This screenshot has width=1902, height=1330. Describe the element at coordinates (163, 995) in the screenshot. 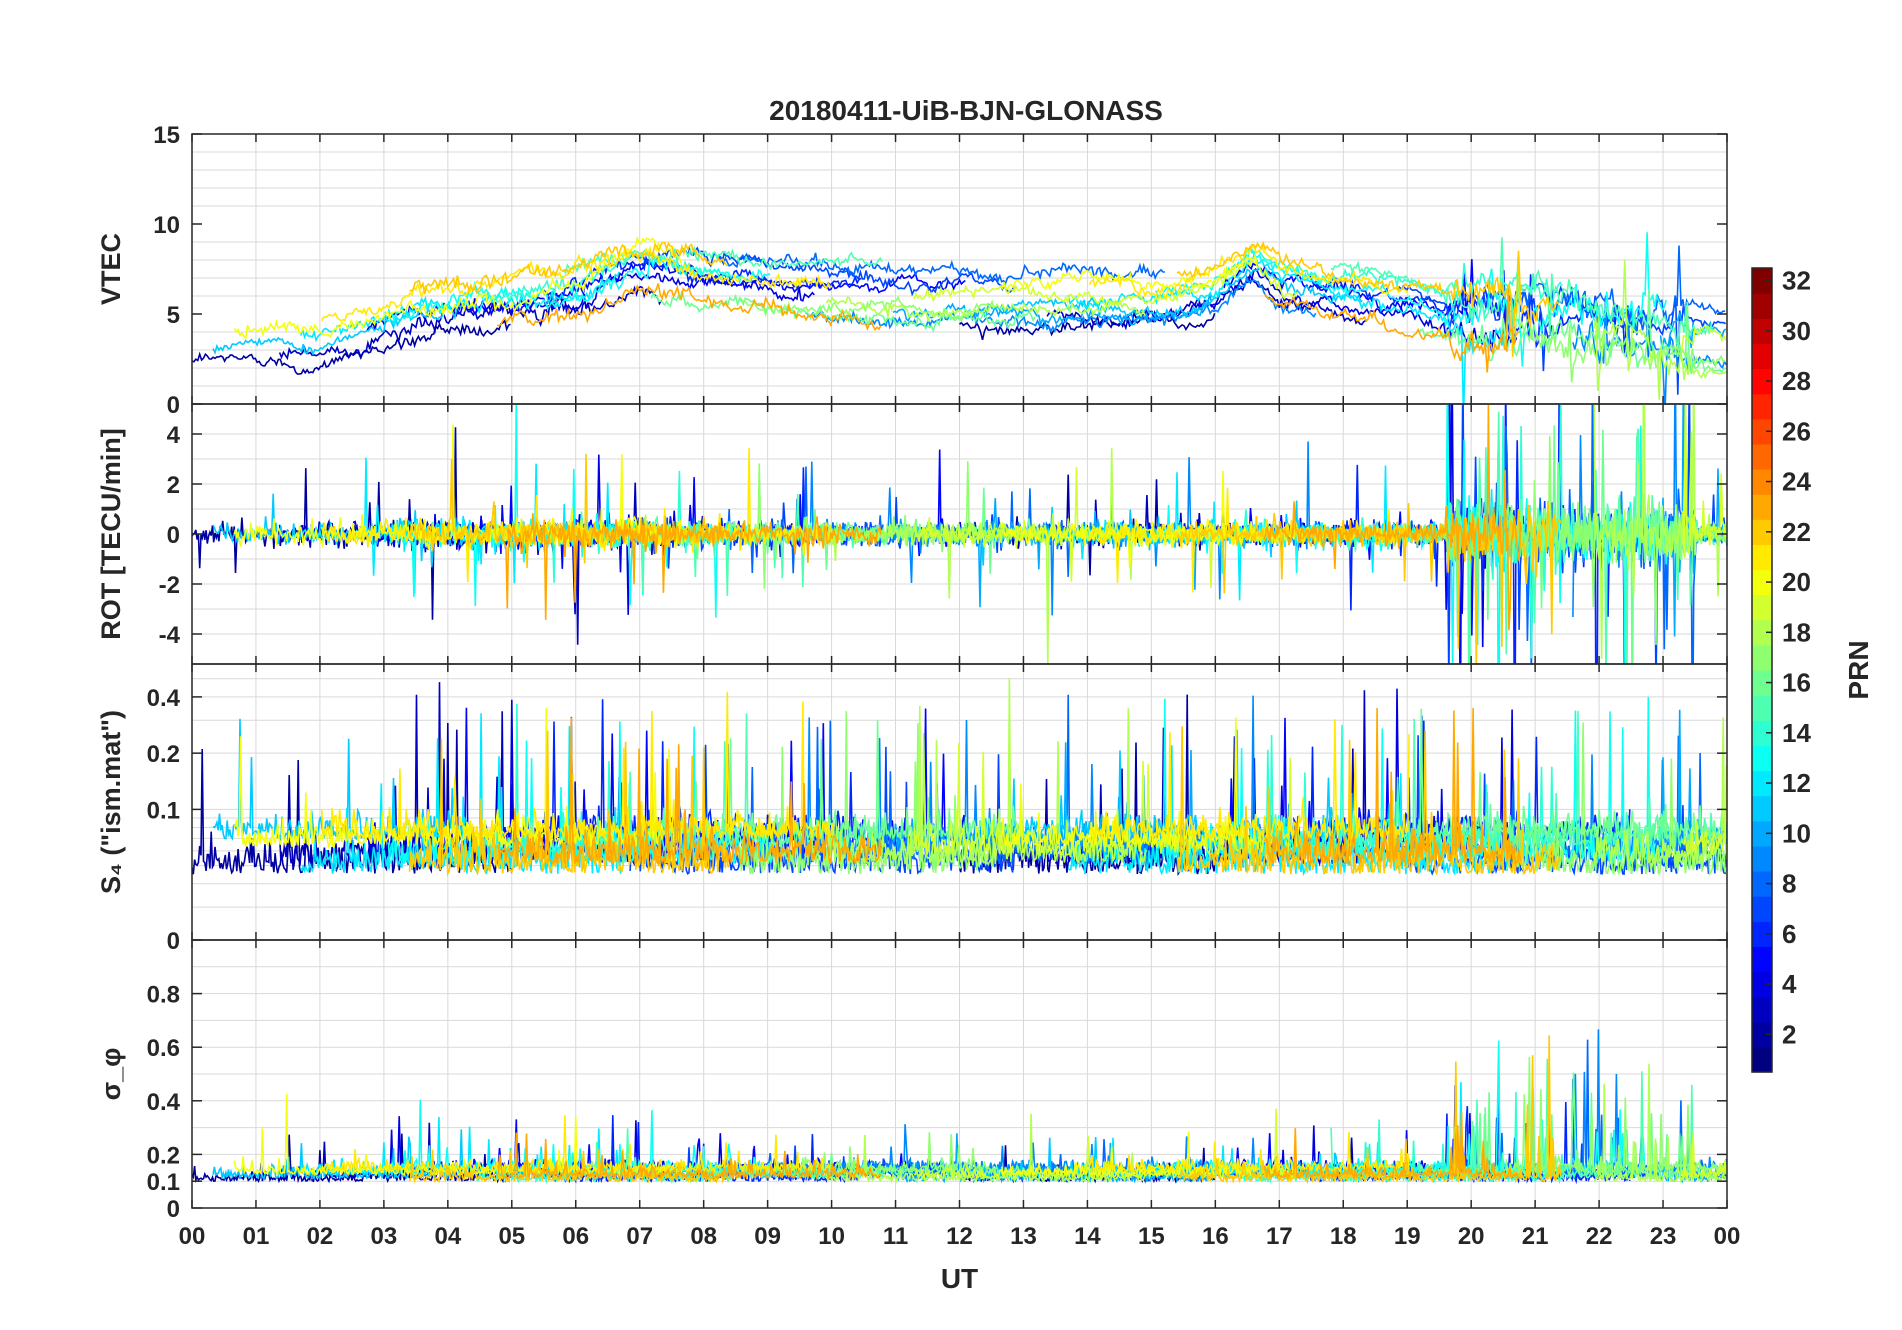

I see `y-tick-label: 0.8` at that location.